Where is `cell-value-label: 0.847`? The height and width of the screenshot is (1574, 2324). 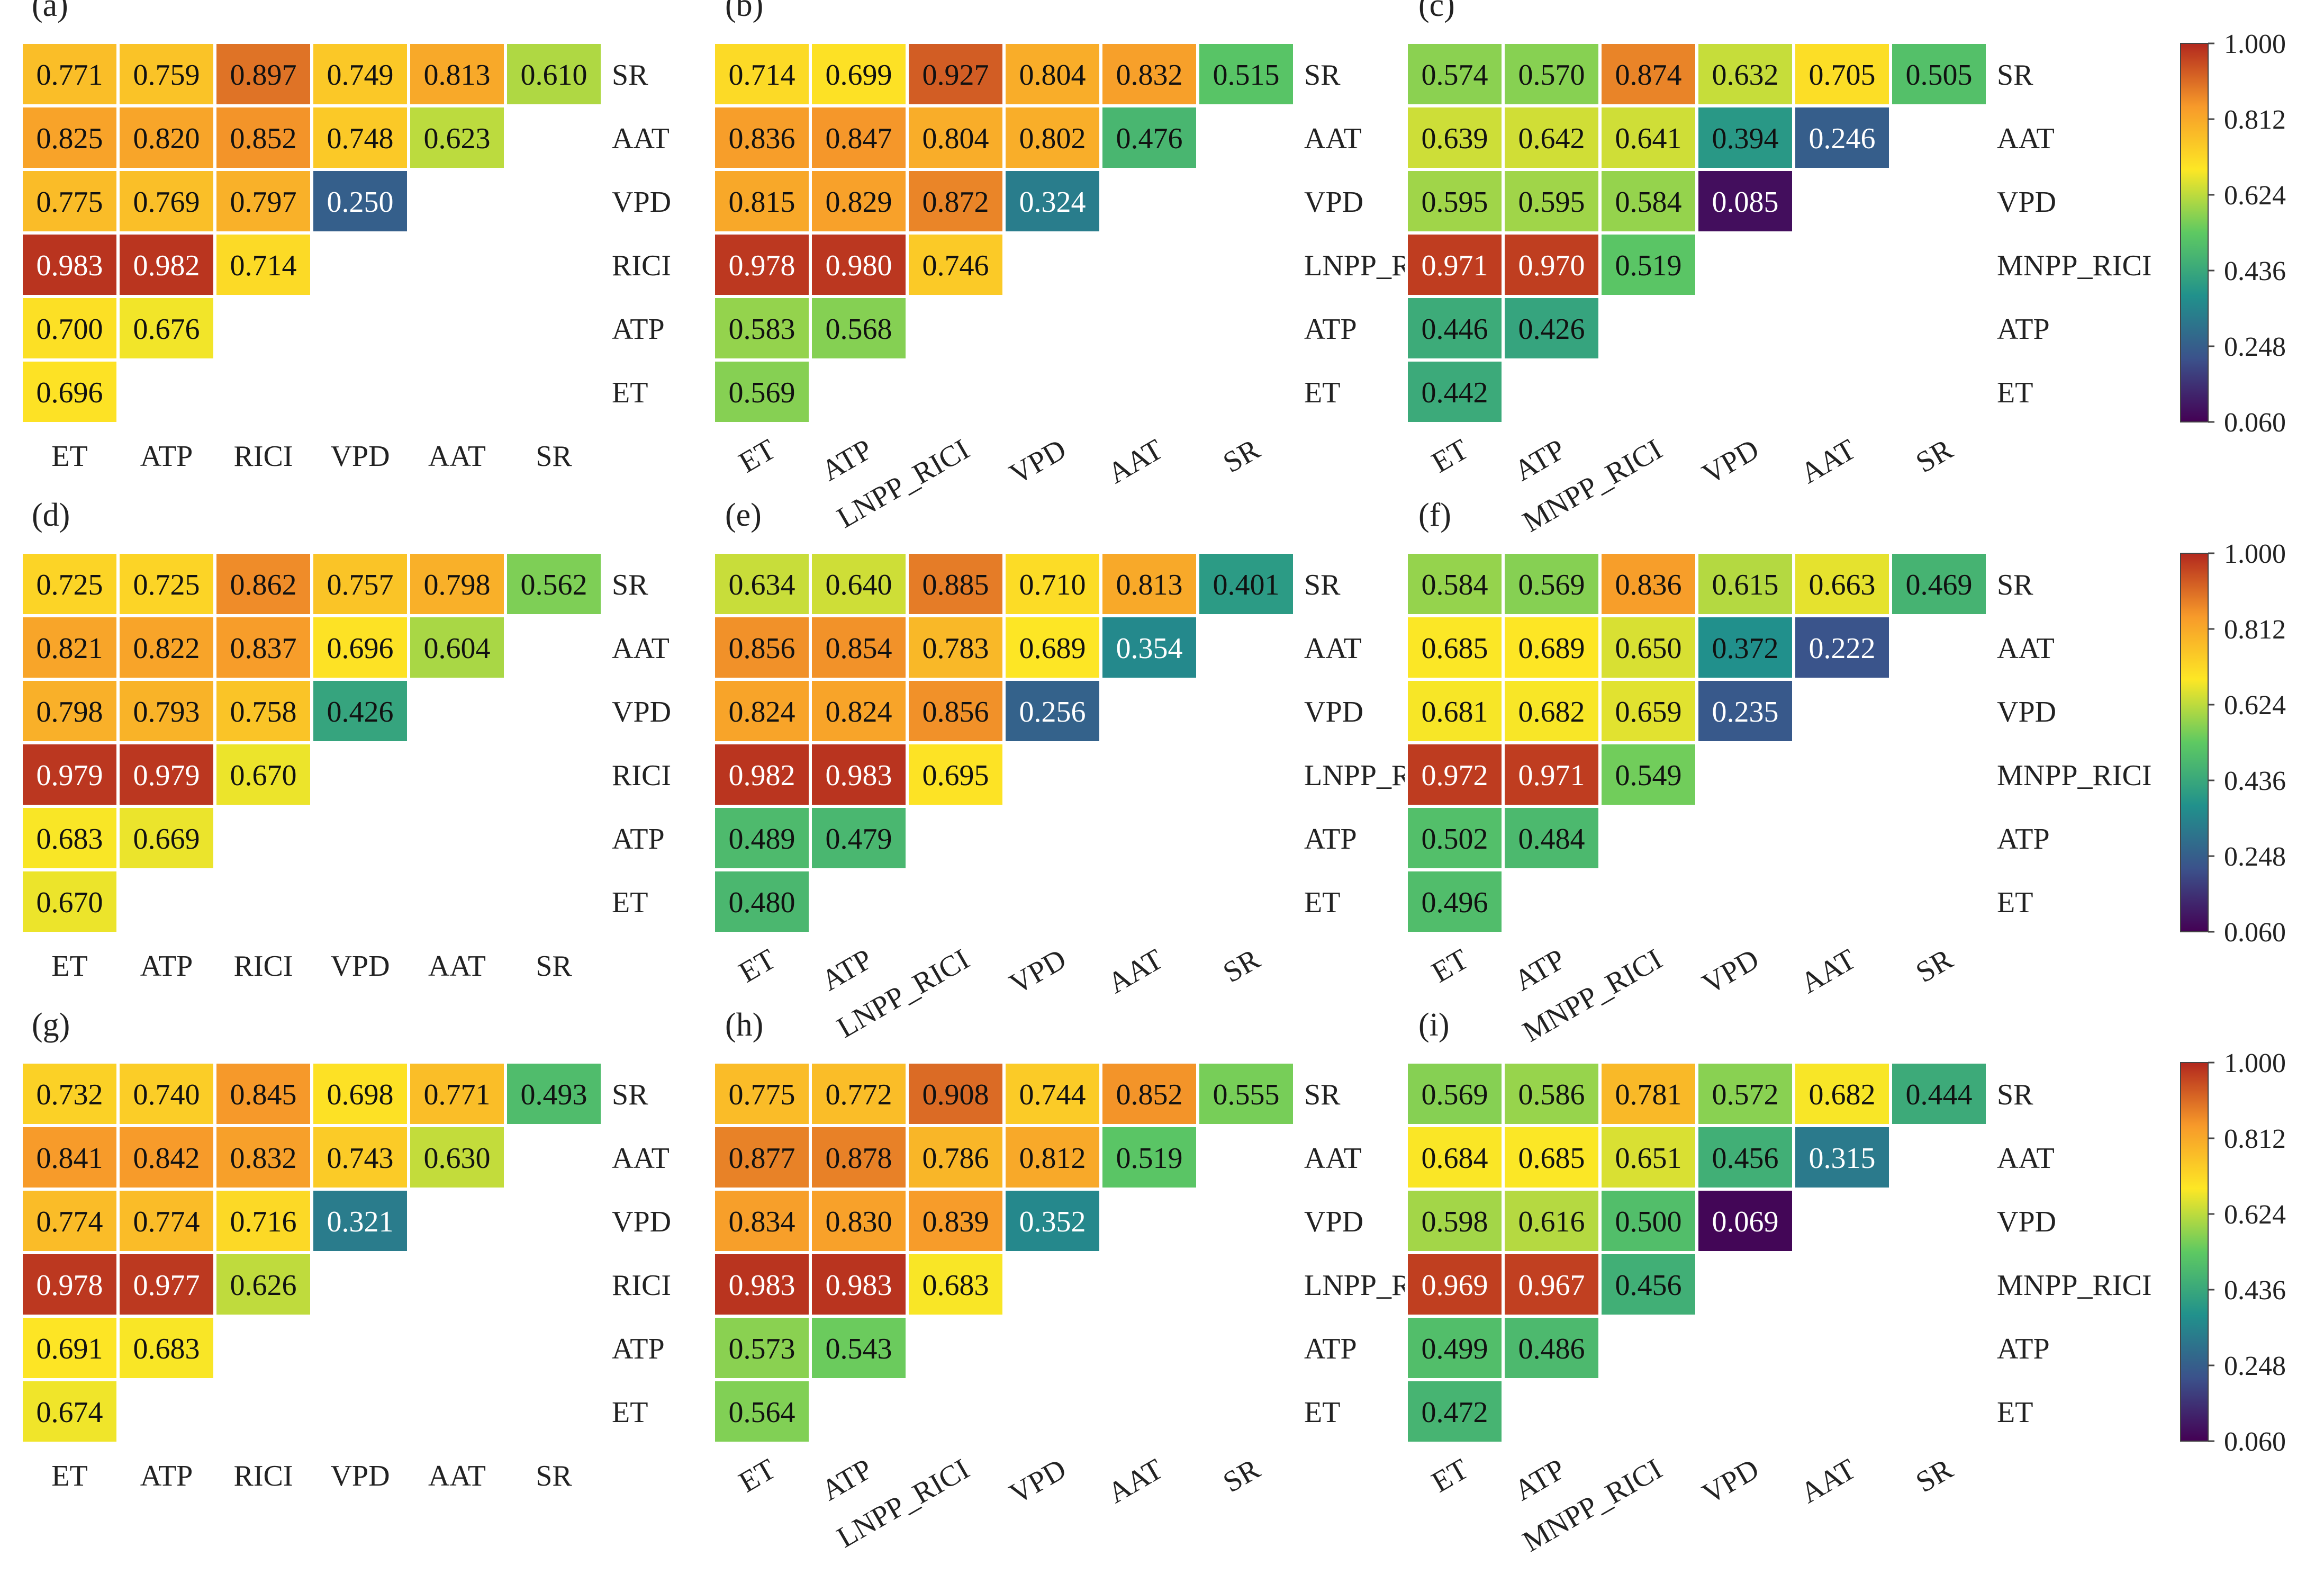 cell-value-label: 0.847 is located at coordinates (859, 139).